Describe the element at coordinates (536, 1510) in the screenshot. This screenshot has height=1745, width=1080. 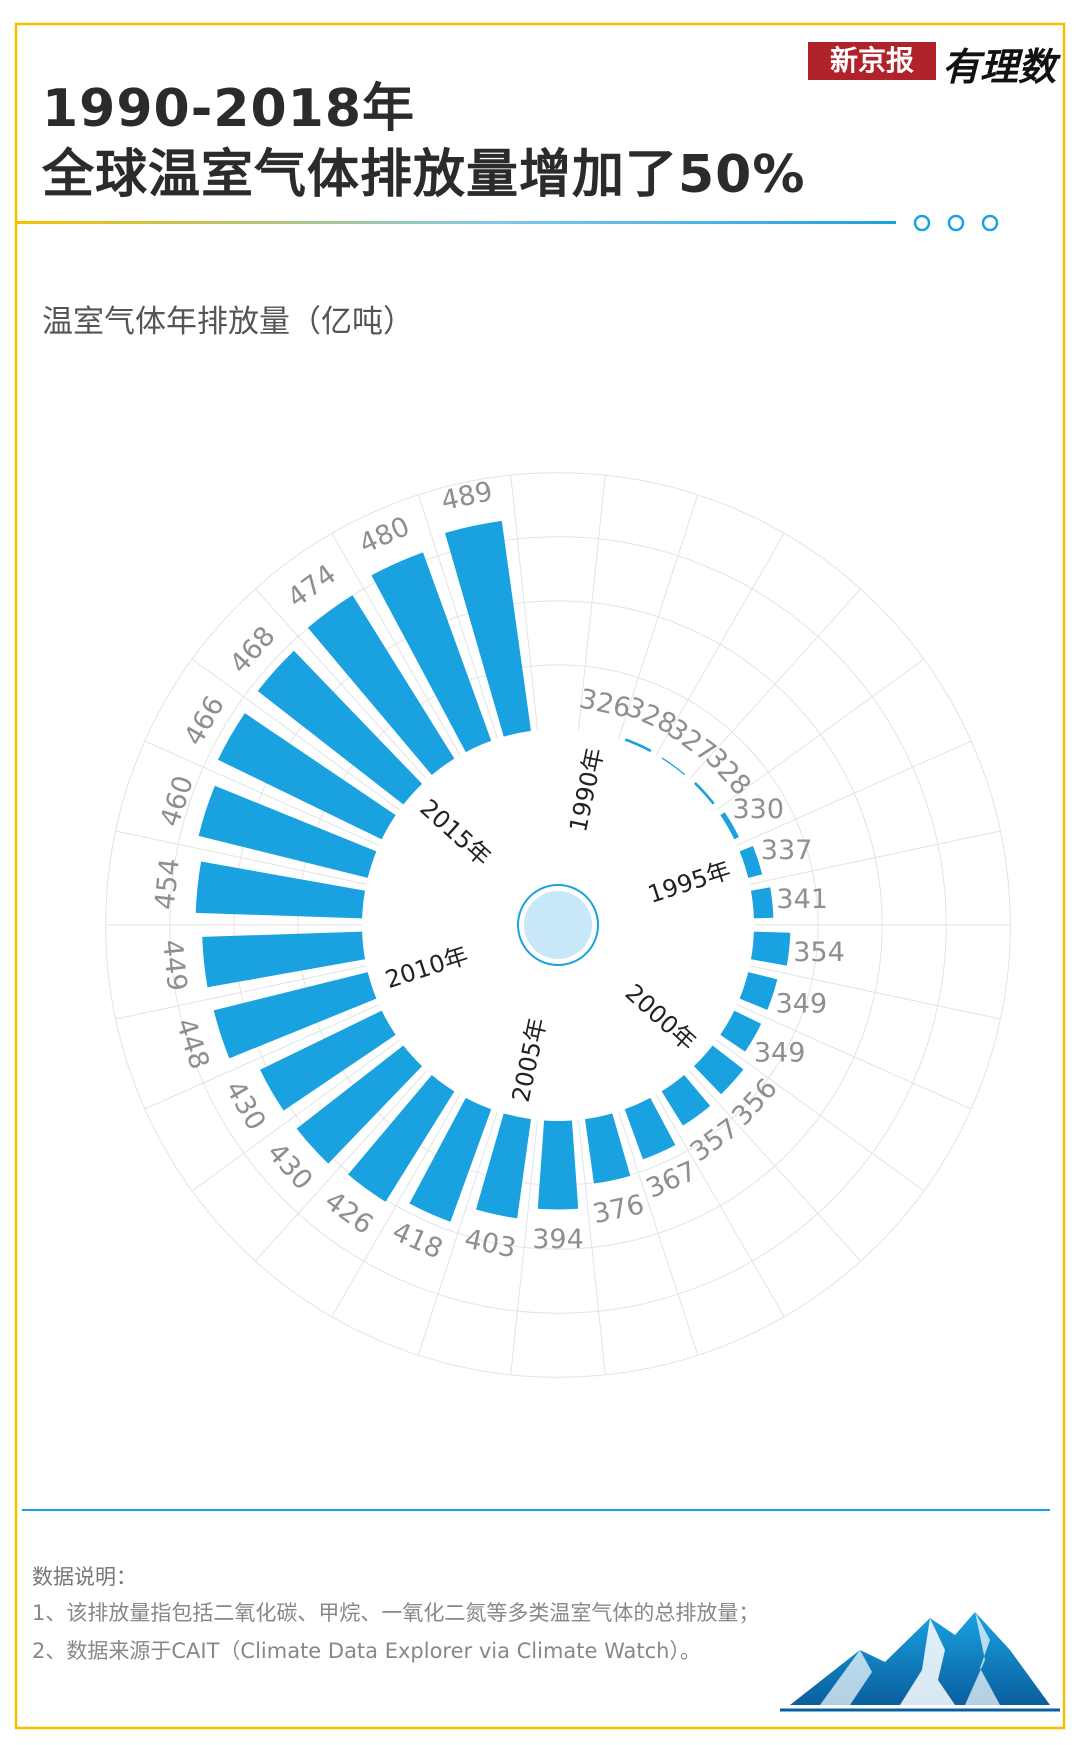
I see `footer-divider` at that location.